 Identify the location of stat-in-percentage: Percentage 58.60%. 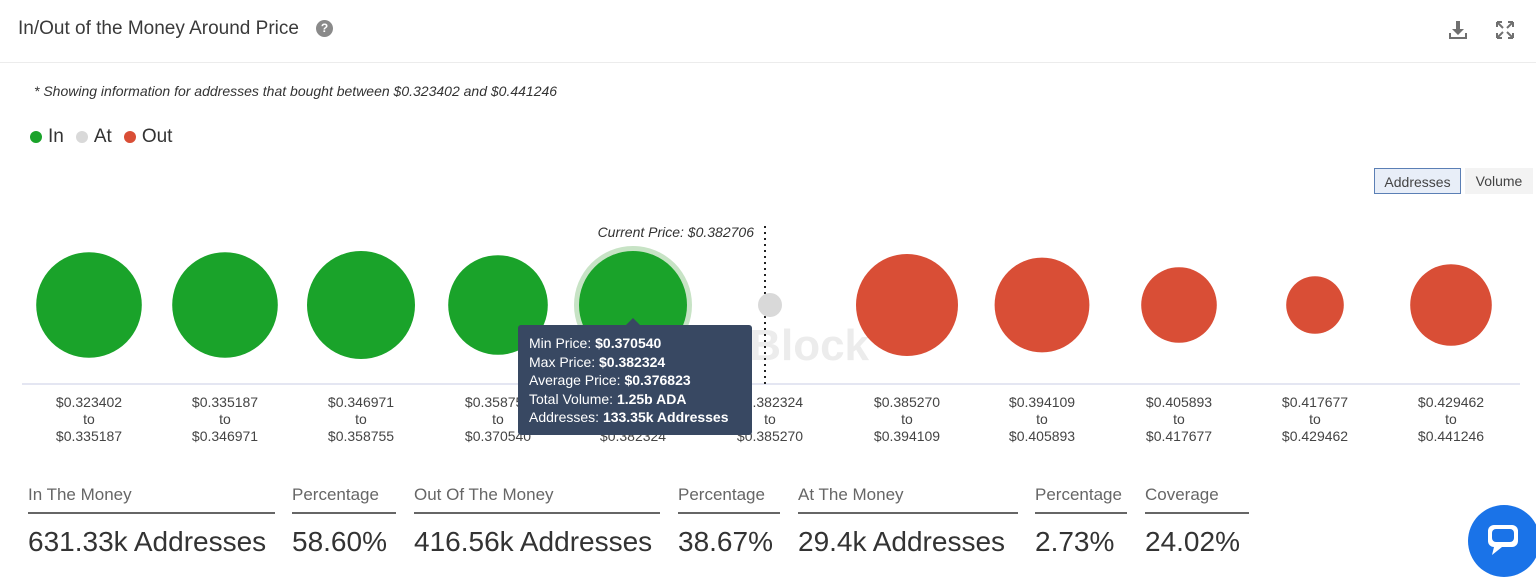
(344, 521).